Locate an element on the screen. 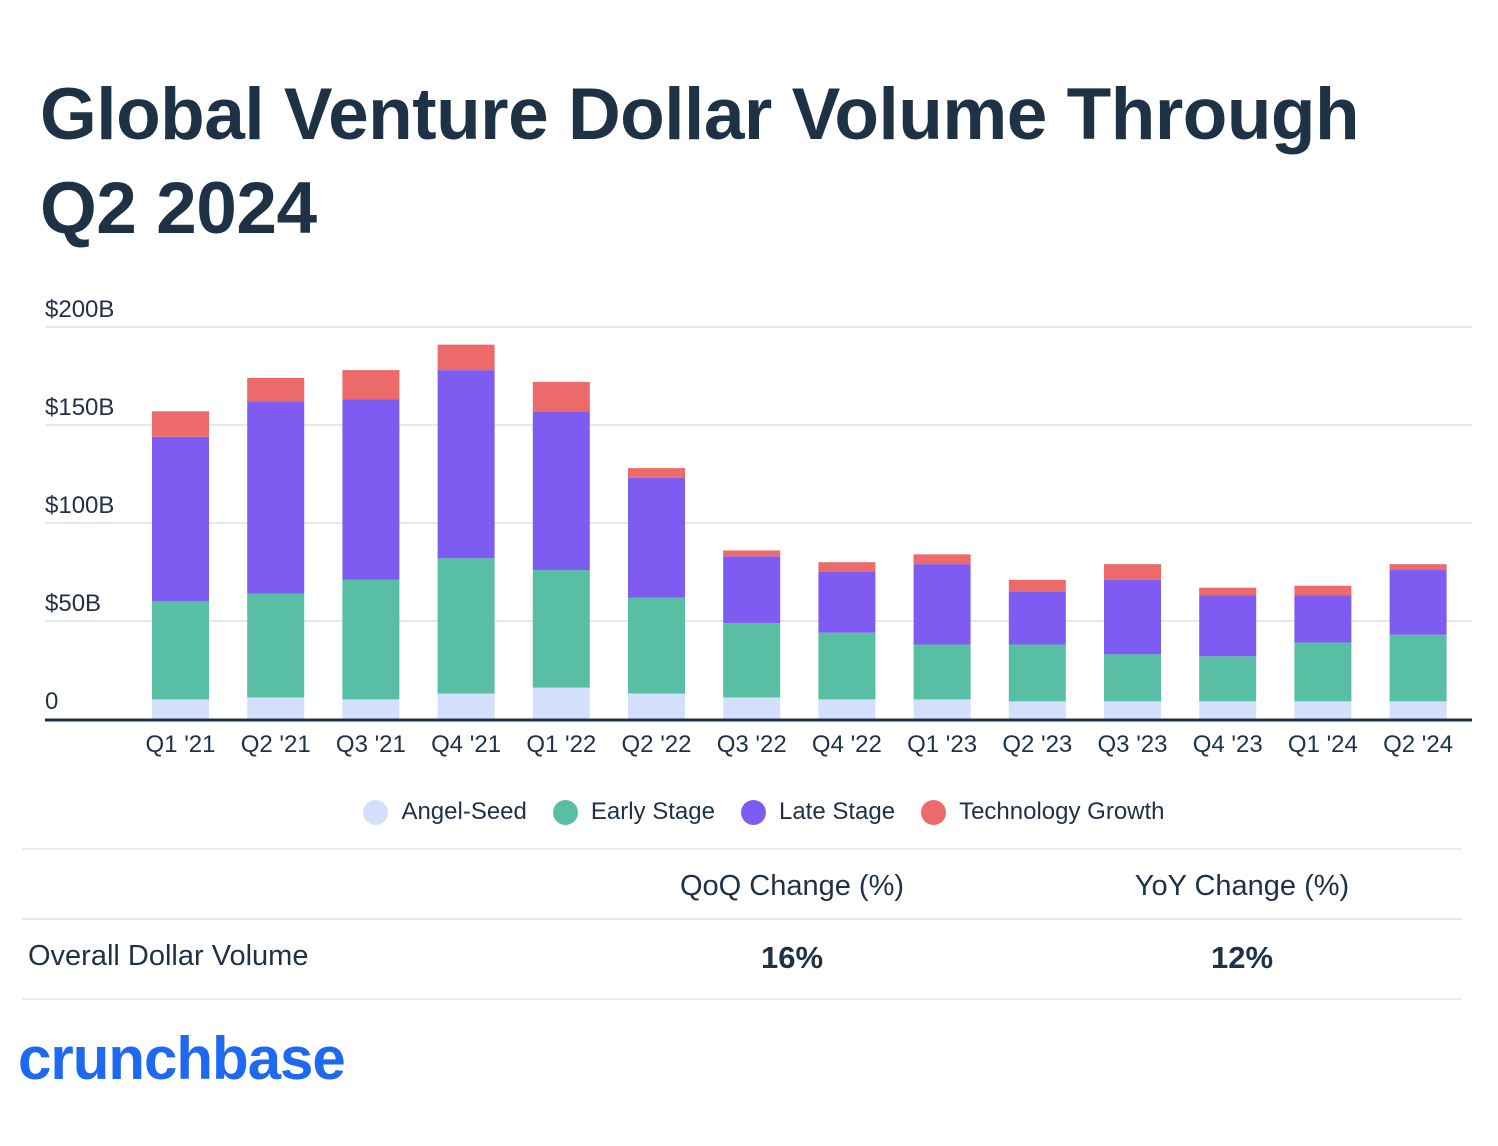 This screenshot has width=1498, height=1146. x-tick-label: Q1 '22 is located at coordinates (561, 744).